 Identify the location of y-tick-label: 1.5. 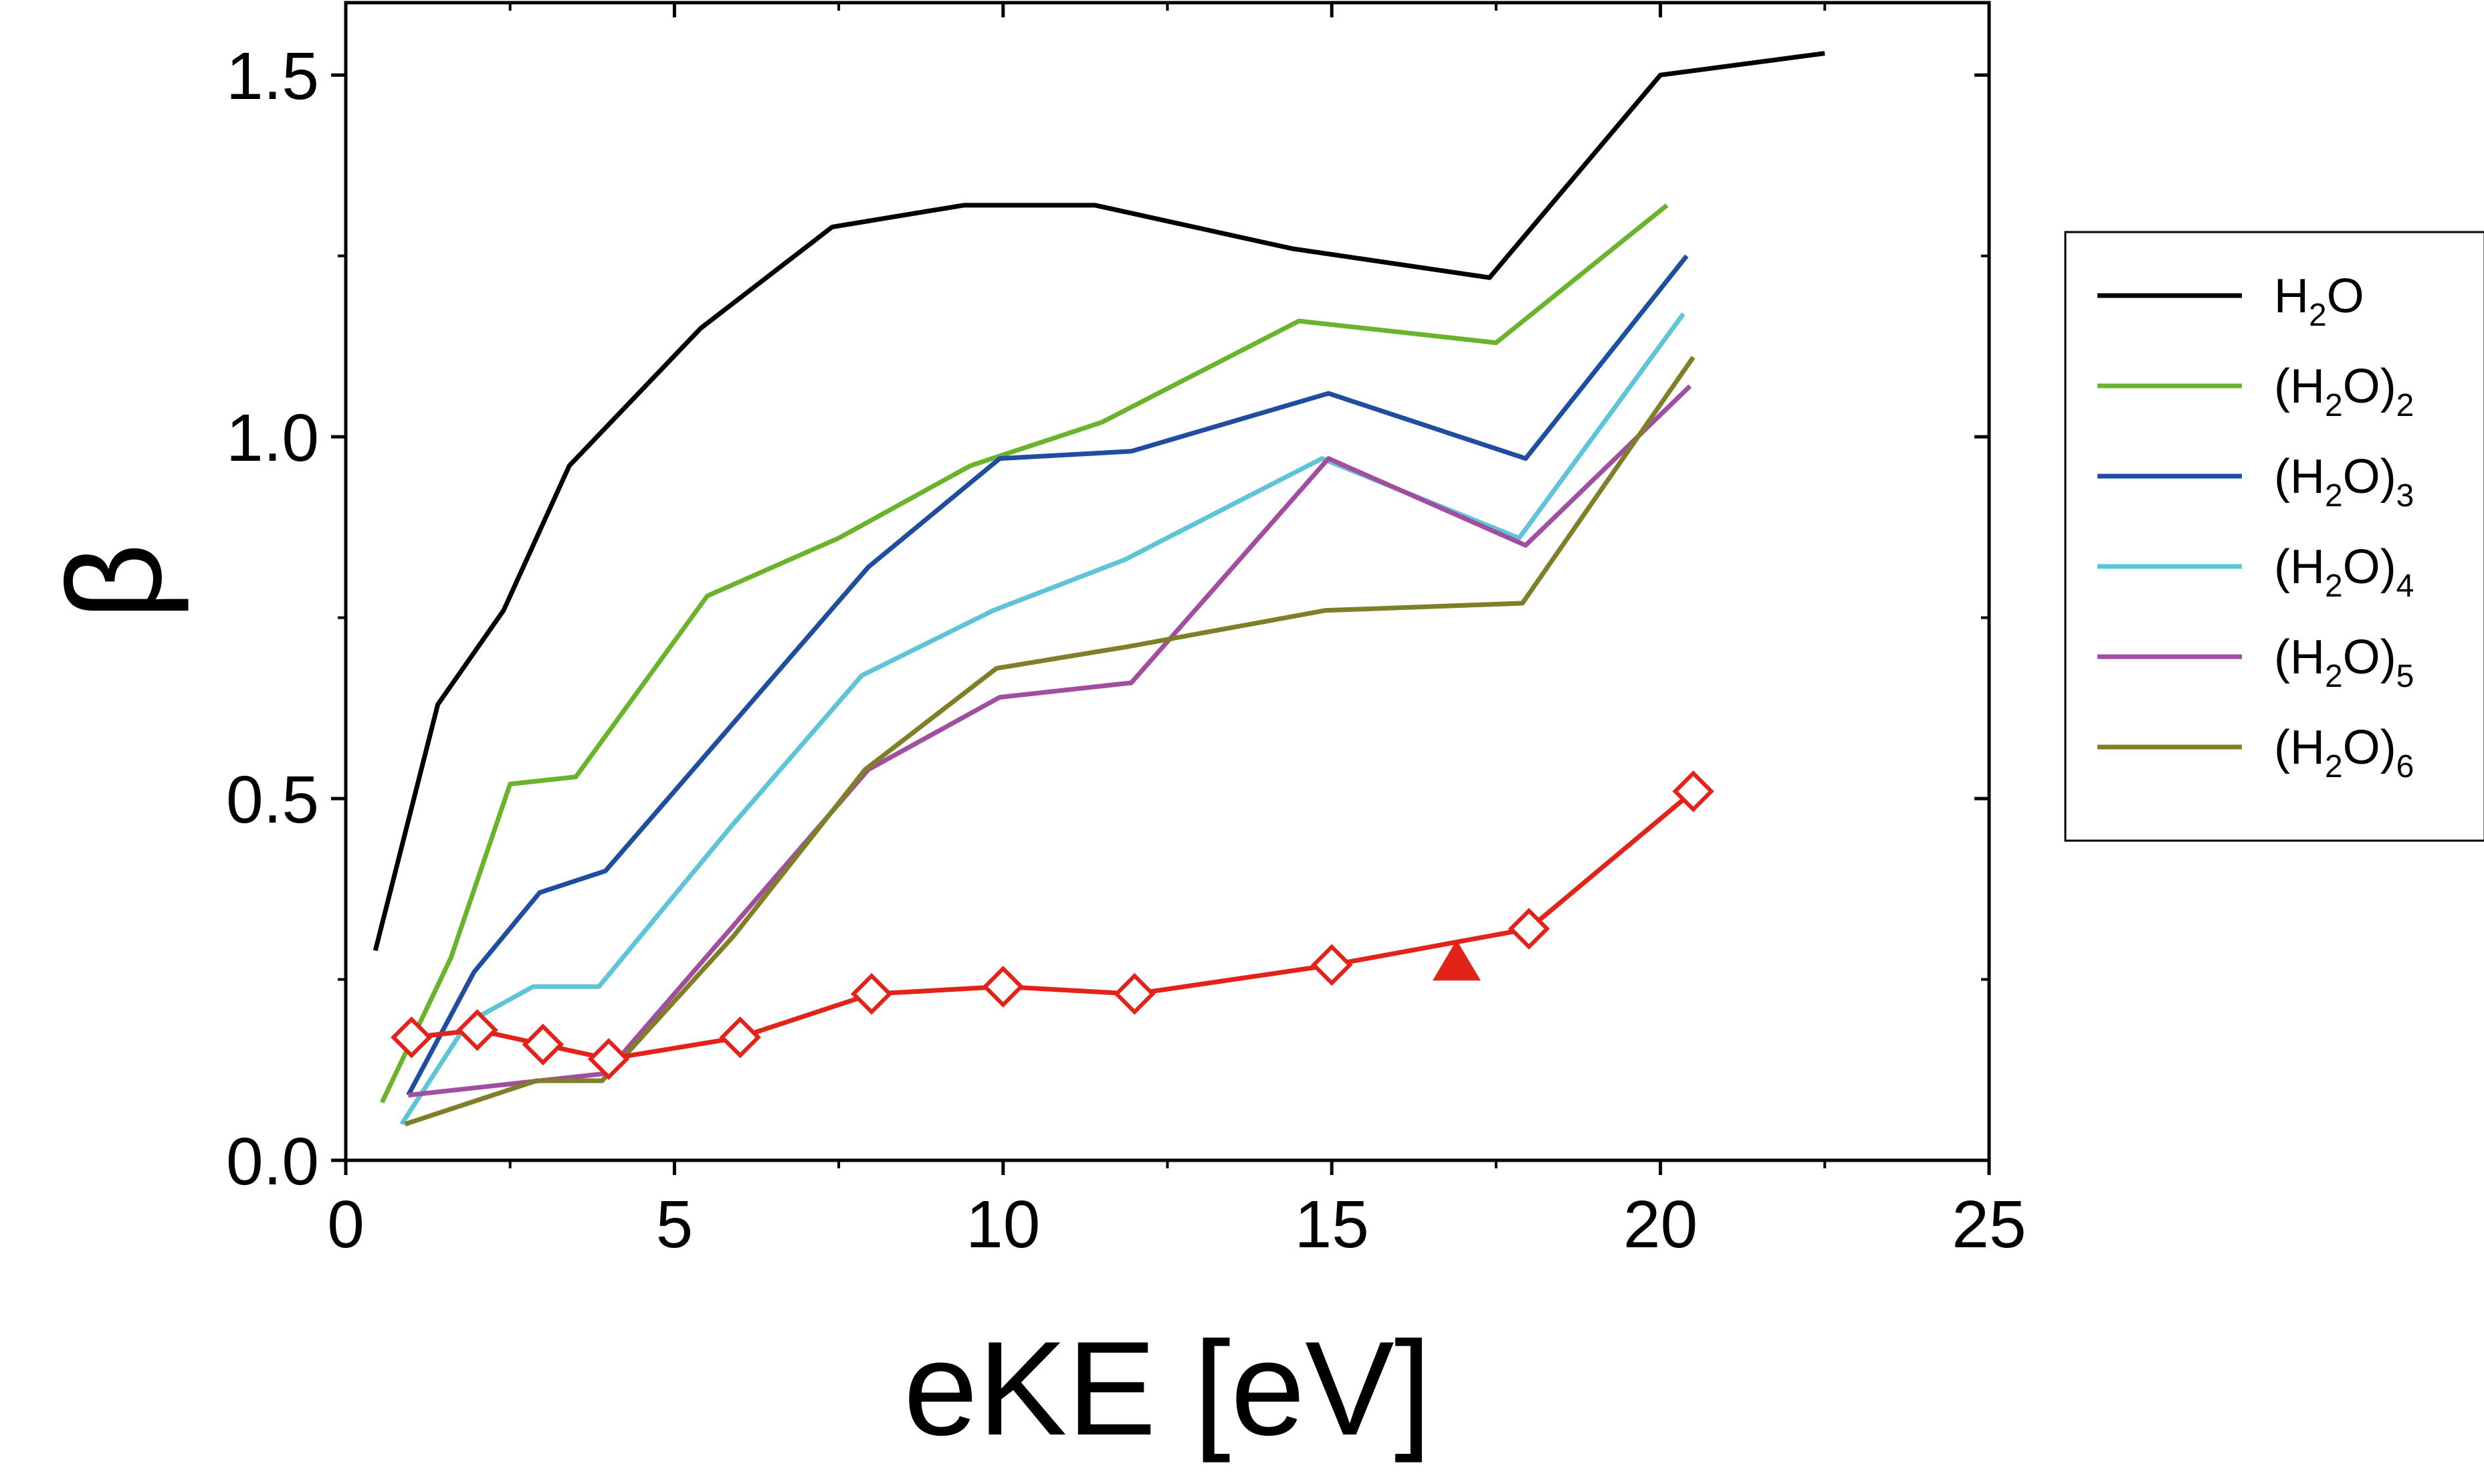
(272, 76).